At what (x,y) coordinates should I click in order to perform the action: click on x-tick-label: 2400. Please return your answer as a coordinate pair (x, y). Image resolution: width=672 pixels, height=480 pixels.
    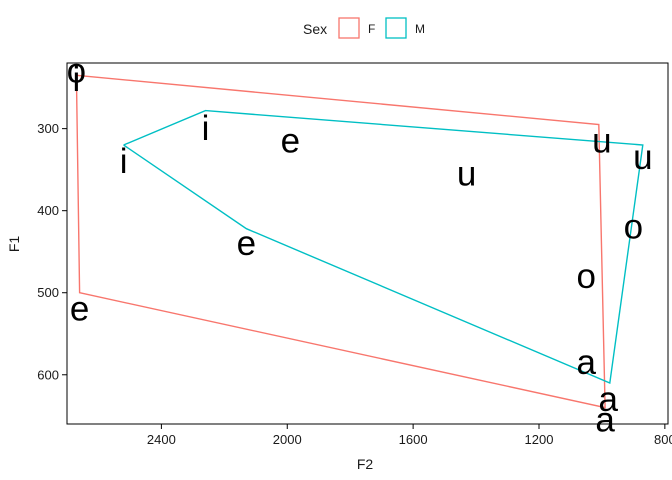
    Looking at the image, I should click on (161, 439).